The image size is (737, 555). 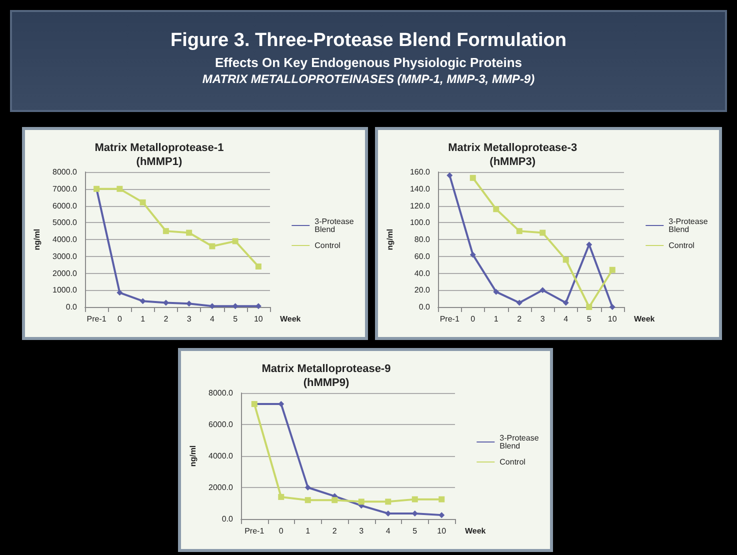 I want to click on text: MATRIX METALLOPROTEINASES (MMP-1, MMP-3, MMP-9), so click(x=368, y=79).